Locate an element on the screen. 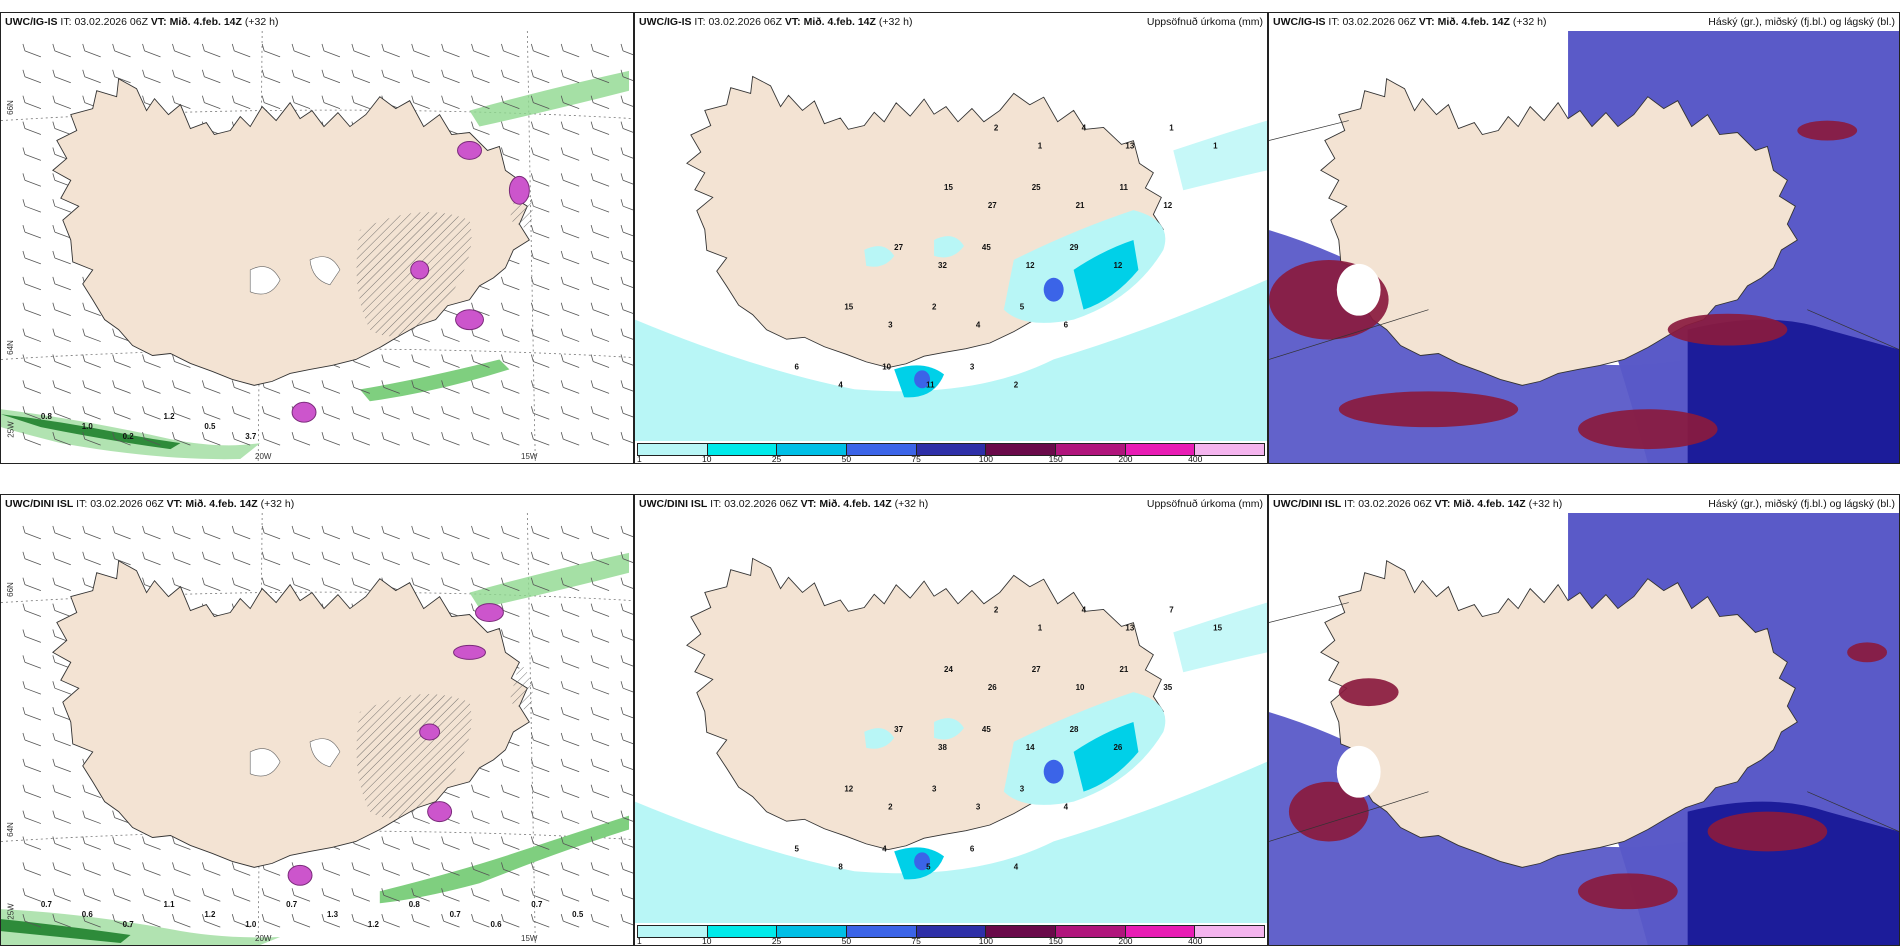  colorbar-swatch is located at coordinates (673, 931).